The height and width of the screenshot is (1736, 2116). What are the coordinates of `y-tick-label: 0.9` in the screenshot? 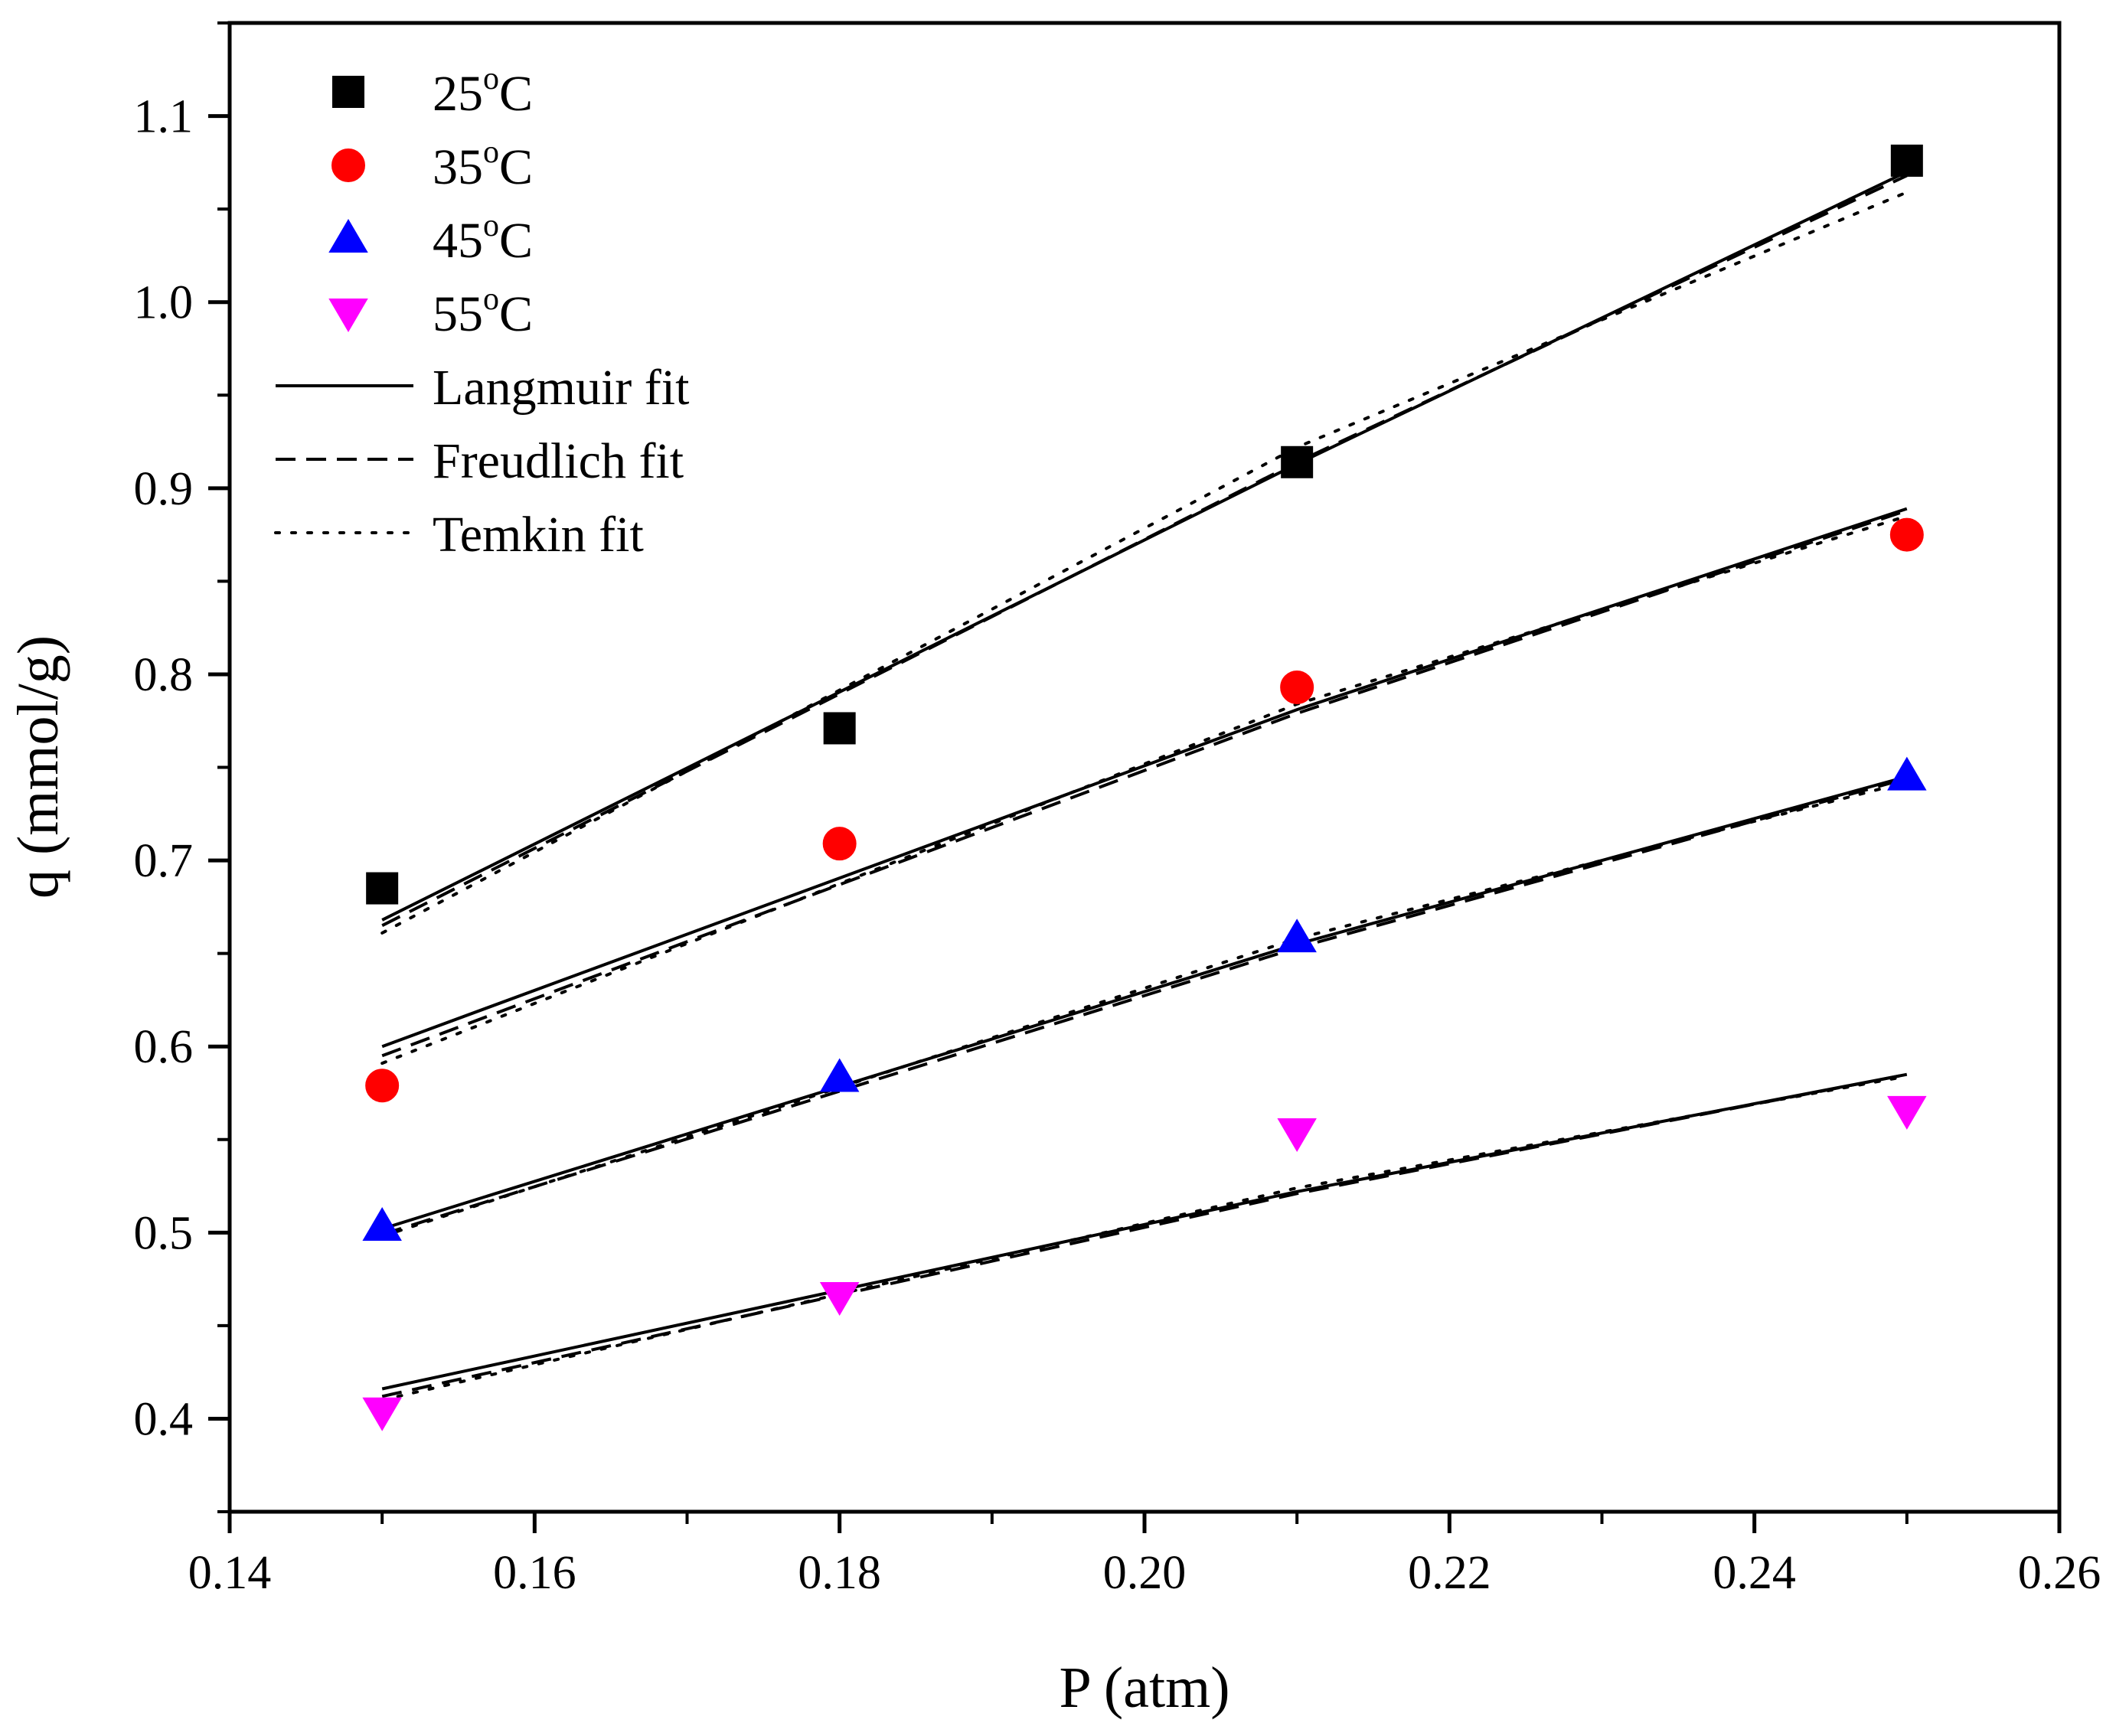 It's located at (164, 489).